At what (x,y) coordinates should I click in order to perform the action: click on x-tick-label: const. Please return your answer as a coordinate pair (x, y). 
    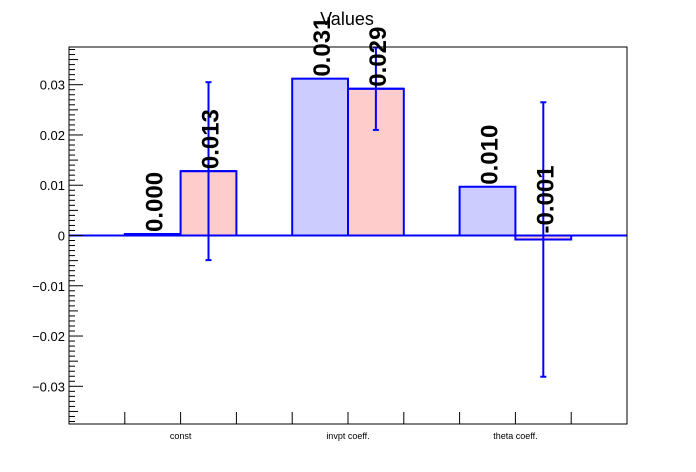
    Looking at the image, I should click on (181, 436).